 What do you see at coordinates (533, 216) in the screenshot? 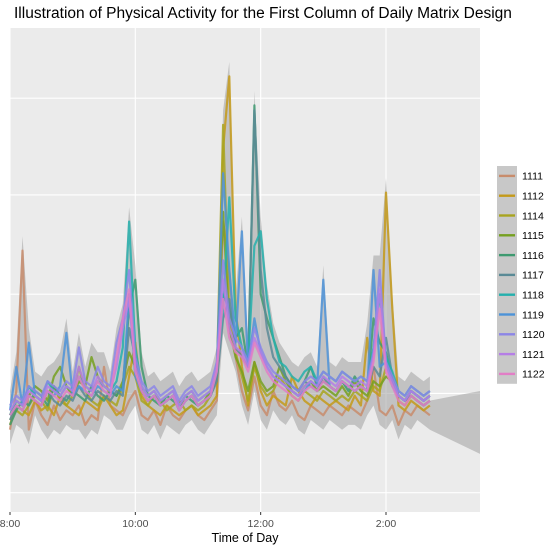
I see `legend-label-1114: 1114` at bounding box center [533, 216].